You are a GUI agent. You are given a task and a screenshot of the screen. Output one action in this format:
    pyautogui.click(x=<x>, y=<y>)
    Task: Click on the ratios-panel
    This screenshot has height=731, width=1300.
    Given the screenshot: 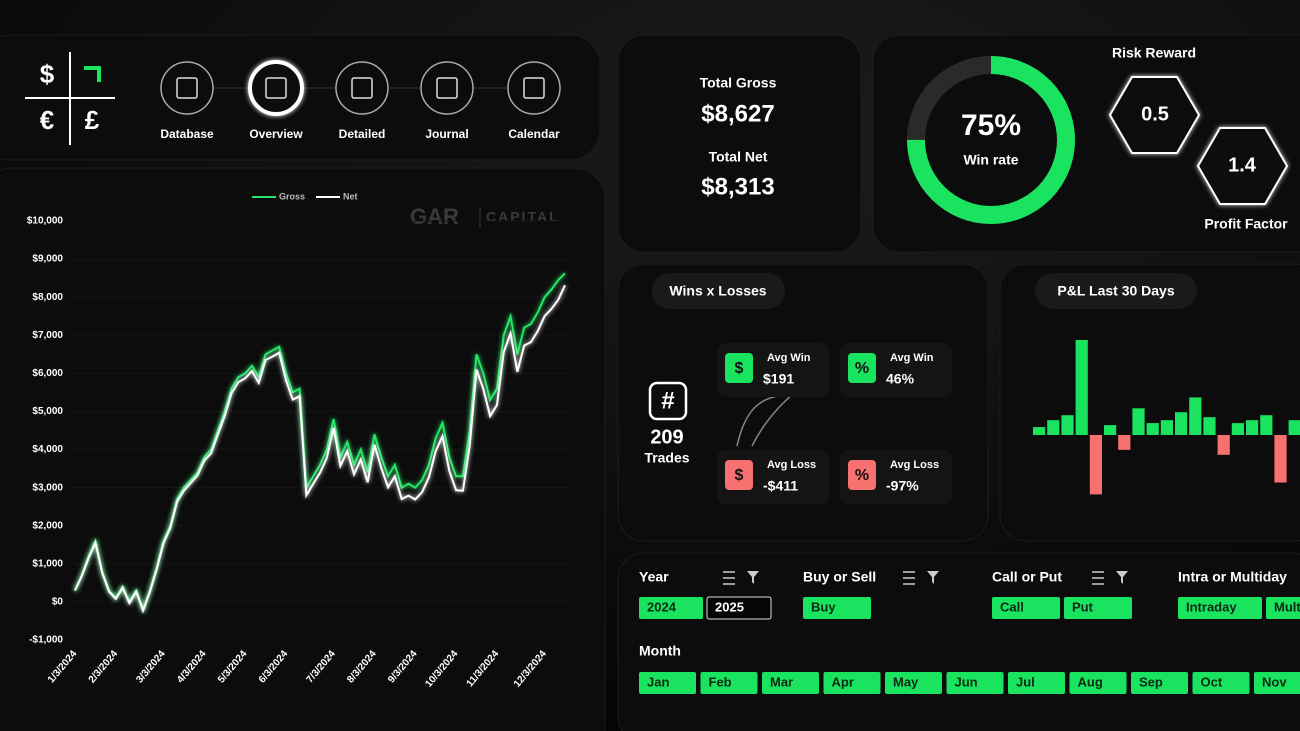 What is the action you would take?
    pyautogui.click(x=1086, y=143)
    